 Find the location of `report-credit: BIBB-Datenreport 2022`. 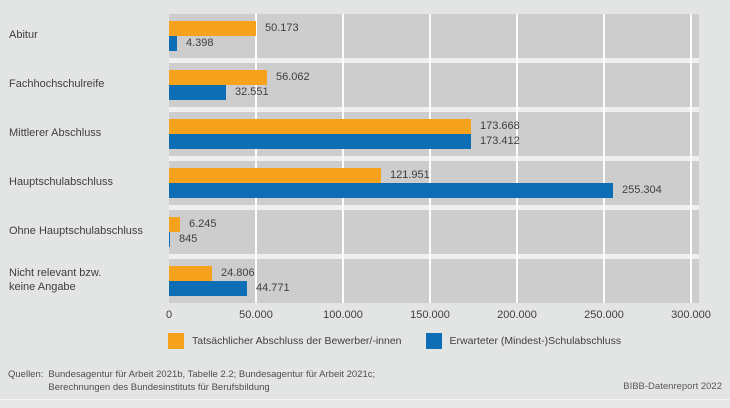

report-credit: BIBB-Datenreport 2022 is located at coordinates (672, 386).